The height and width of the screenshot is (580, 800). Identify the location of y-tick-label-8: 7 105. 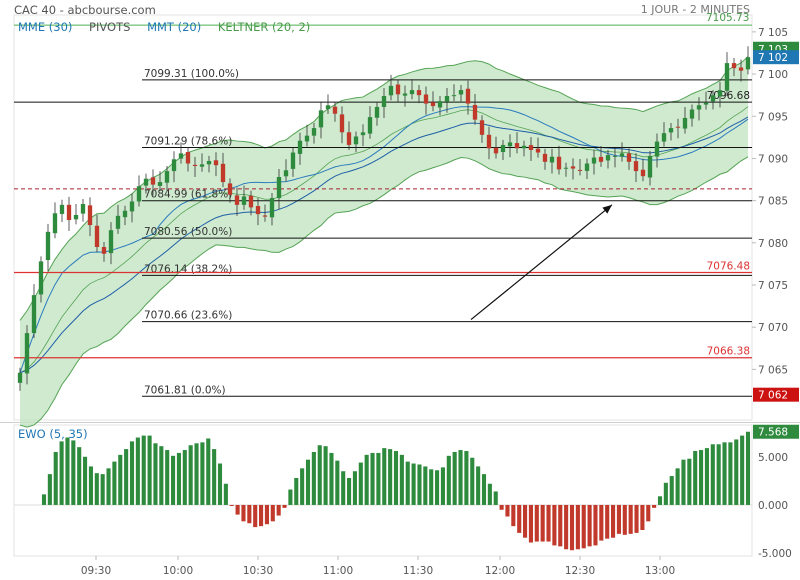
(773, 33).